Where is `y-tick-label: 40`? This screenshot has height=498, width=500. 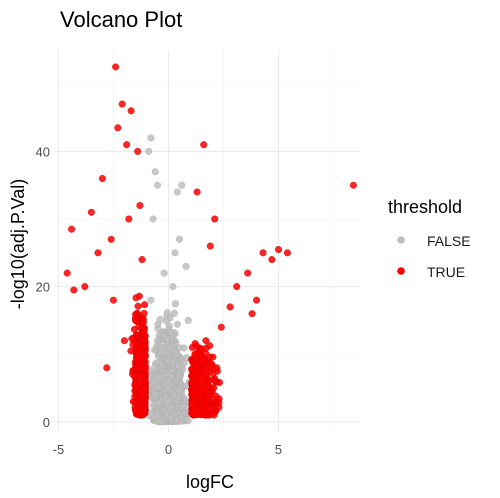
y-tick-label: 40 is located at coordinates (43, 151).